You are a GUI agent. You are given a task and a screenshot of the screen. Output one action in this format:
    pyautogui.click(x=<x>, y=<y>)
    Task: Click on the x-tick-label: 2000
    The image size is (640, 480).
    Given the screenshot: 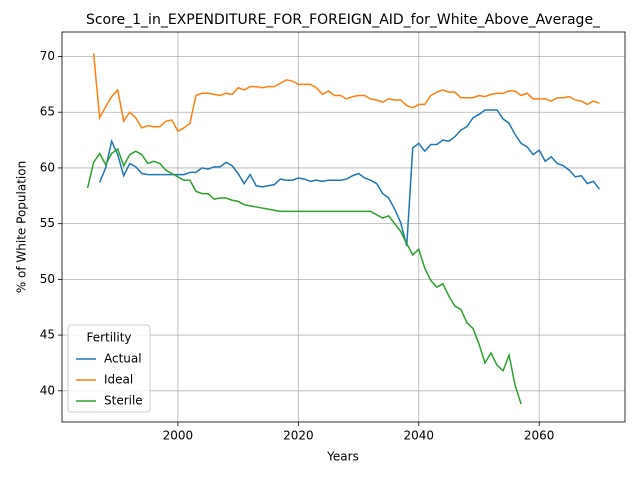 What is the action you would take?
    pyautogui.click(x=178, y=436)
    